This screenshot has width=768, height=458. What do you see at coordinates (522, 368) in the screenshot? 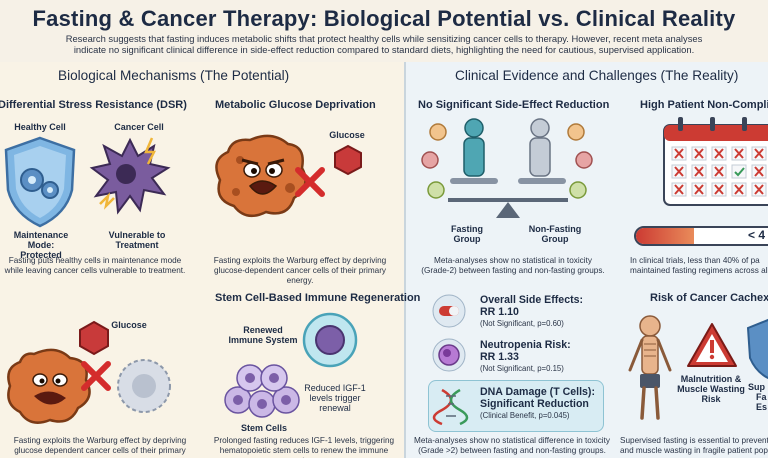
I see `stat-2-note: (Not Significant, p=0.15)` at bounding box center [522, 368].